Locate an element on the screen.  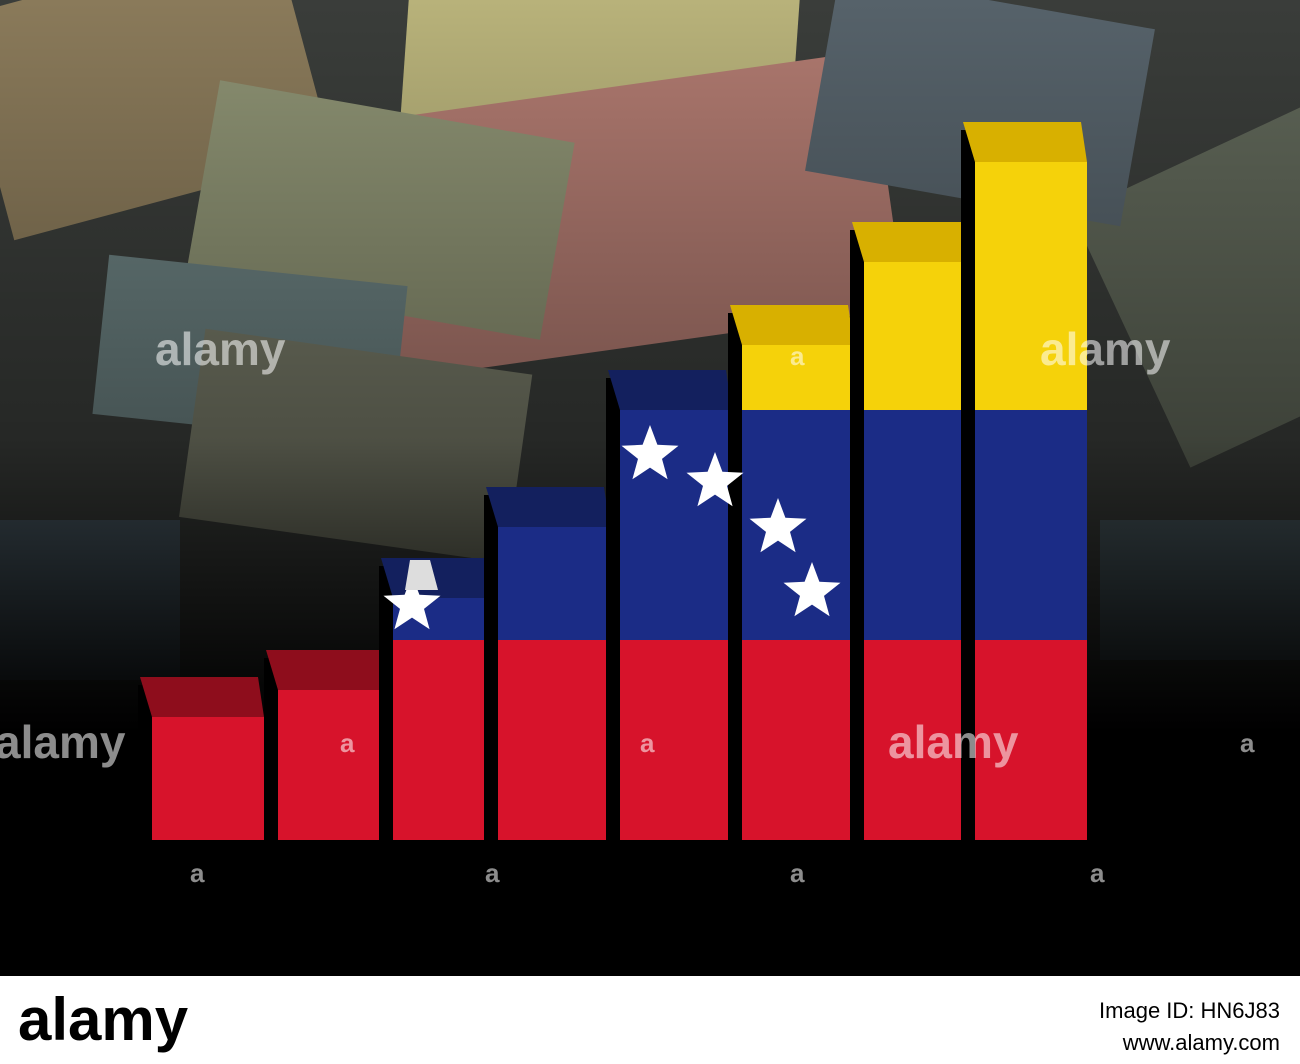
footer-bar is located at coordinates (650, 1020).